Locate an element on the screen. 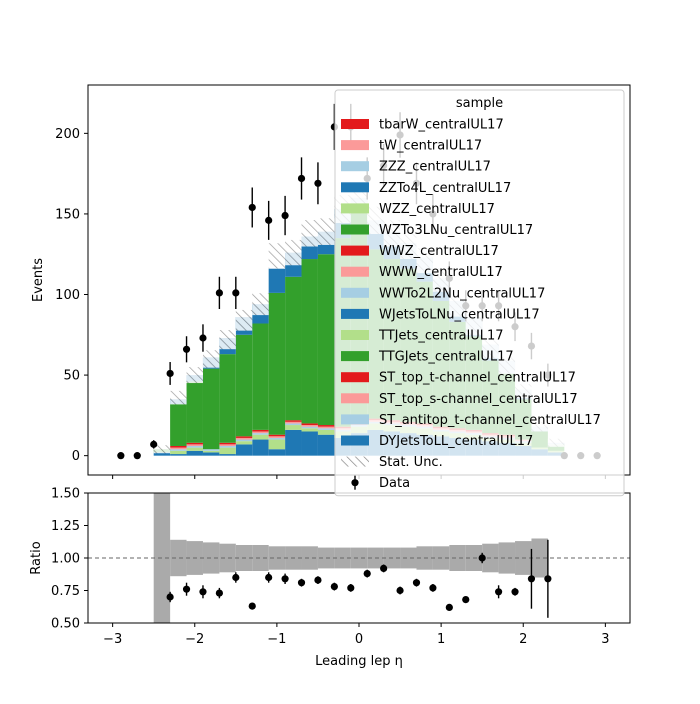  x-tick-label: 2 is located at coordinates (523, 639).